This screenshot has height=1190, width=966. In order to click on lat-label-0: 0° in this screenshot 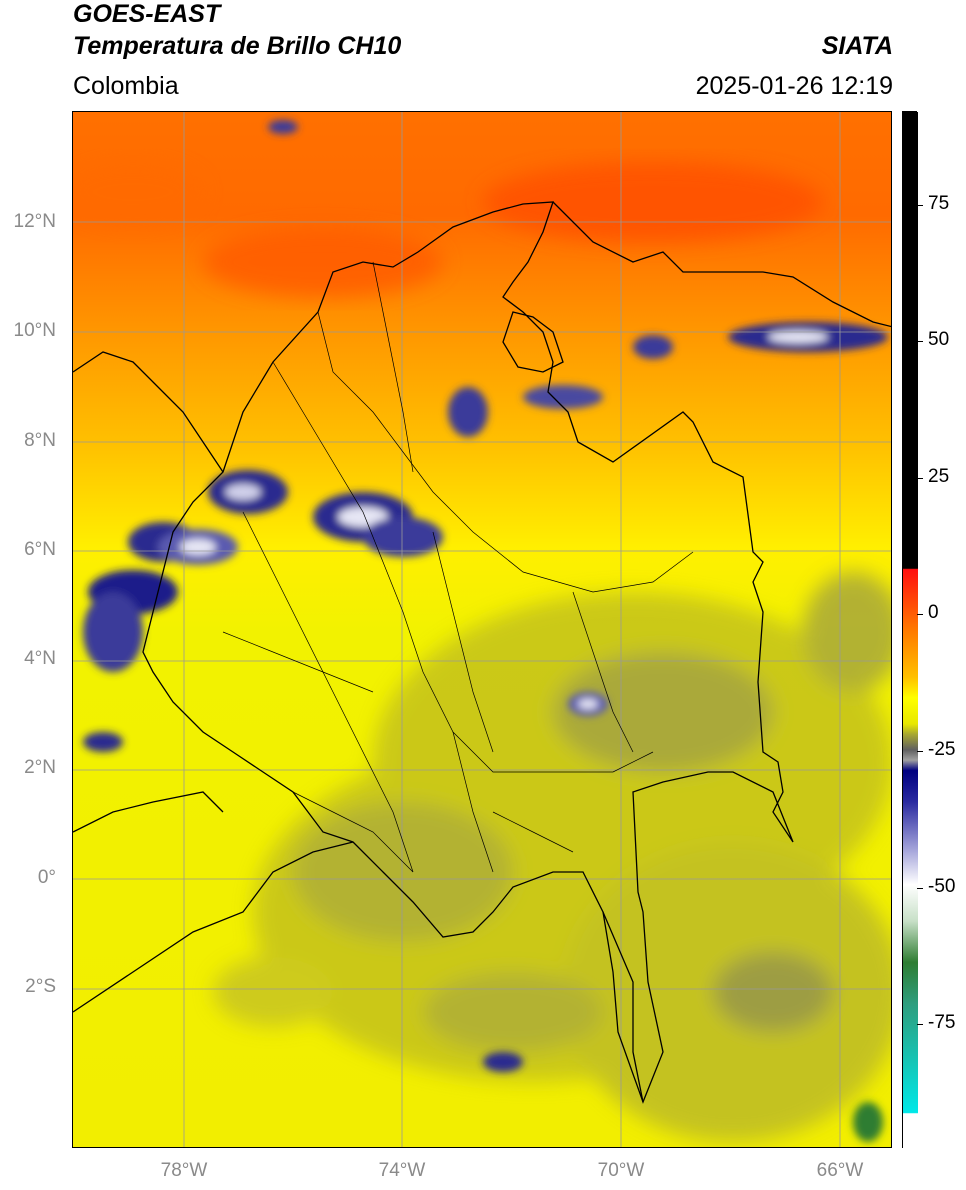, I will do `click(46, 877)`.